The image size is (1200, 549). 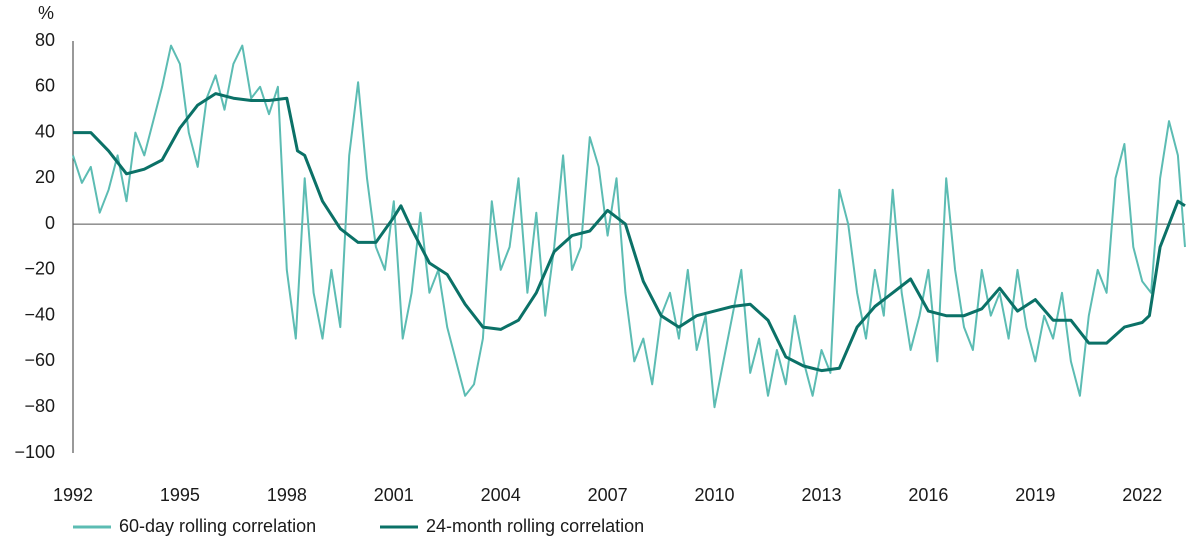 What do you see at coordinates (501, 495) in the screenshot?
I see `x-tick-label: 2004` at bounding box center [501, 495].